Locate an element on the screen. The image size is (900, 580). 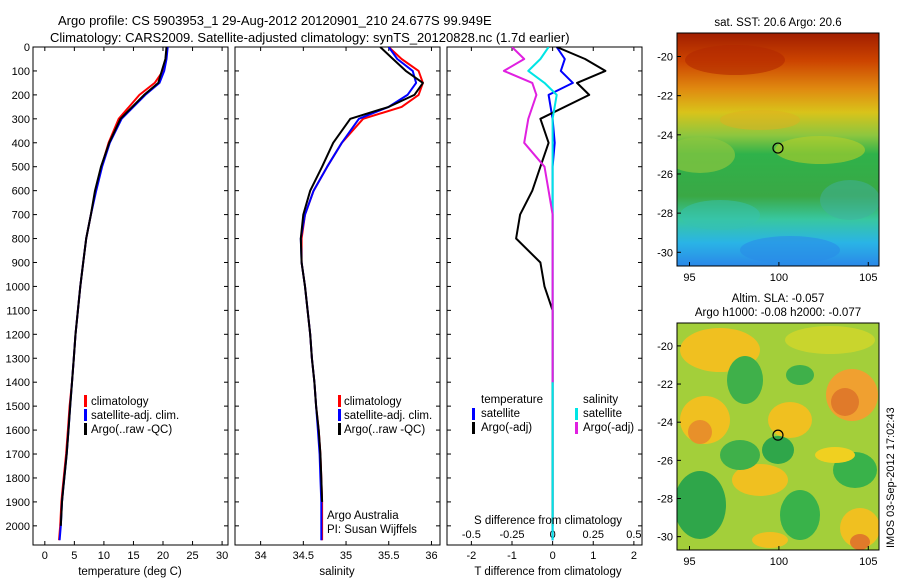
temperature-xlabel: temperature (deg C) is located at coordinates (130, 572).